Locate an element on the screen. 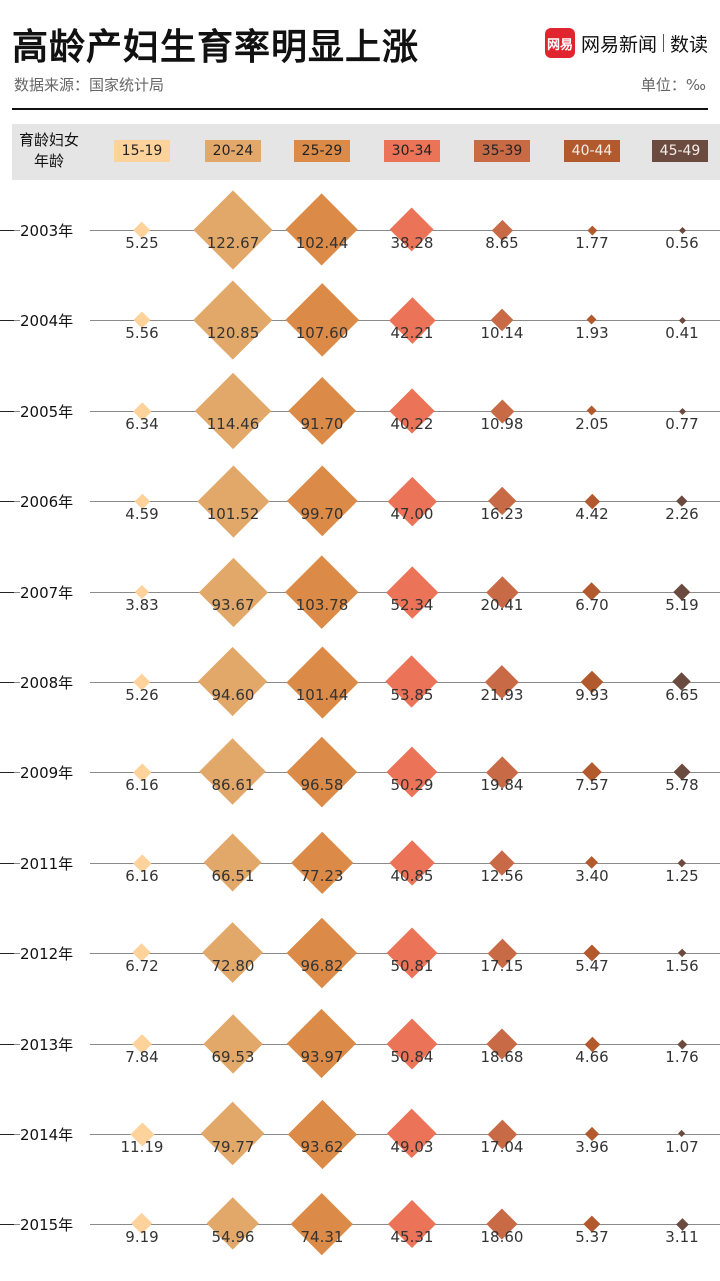 The image size is (720, 1281). data-value-label: 102.44 is located at coordinates (322, 243).